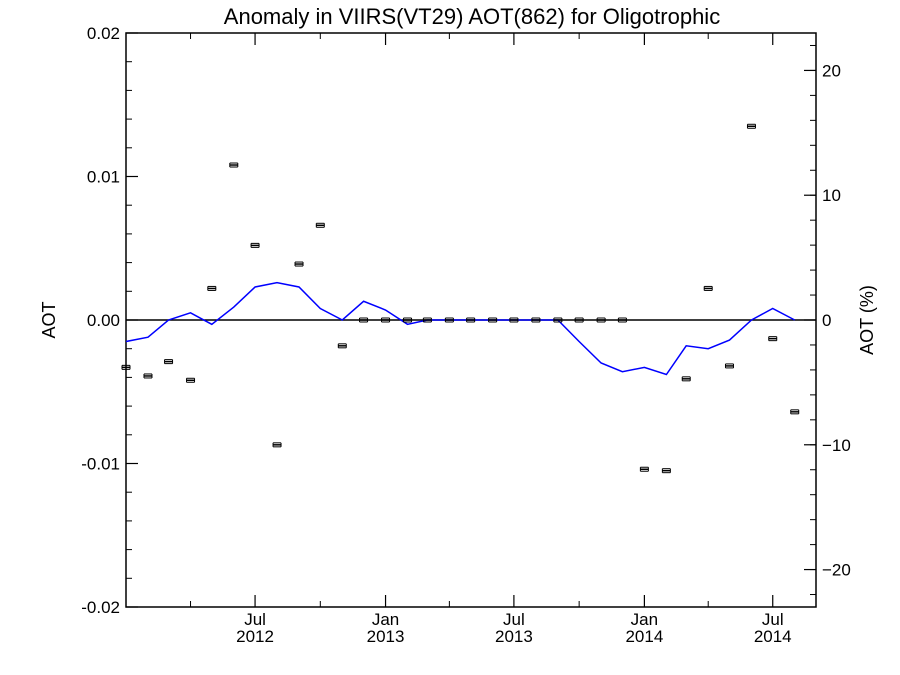 This screenshot has width=900, height=675. I want to click on y-axis-ticks: 0.02 0.01 0.00 -0.01 -0.02, so click(109, 320).